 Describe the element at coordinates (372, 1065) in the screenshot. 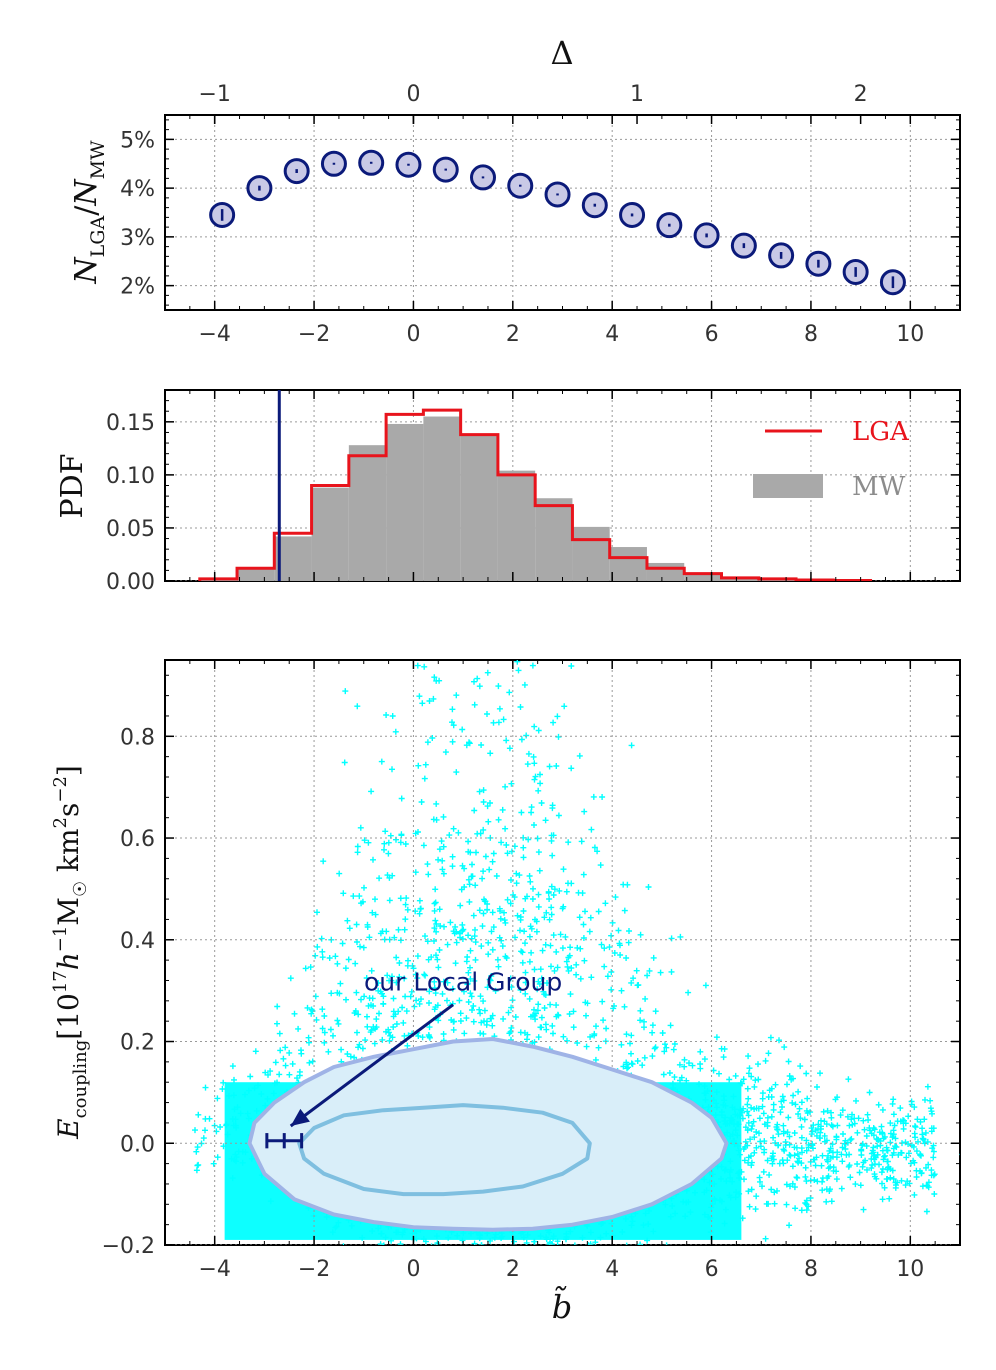

I see `annotation-arrow-shaft` at that location.